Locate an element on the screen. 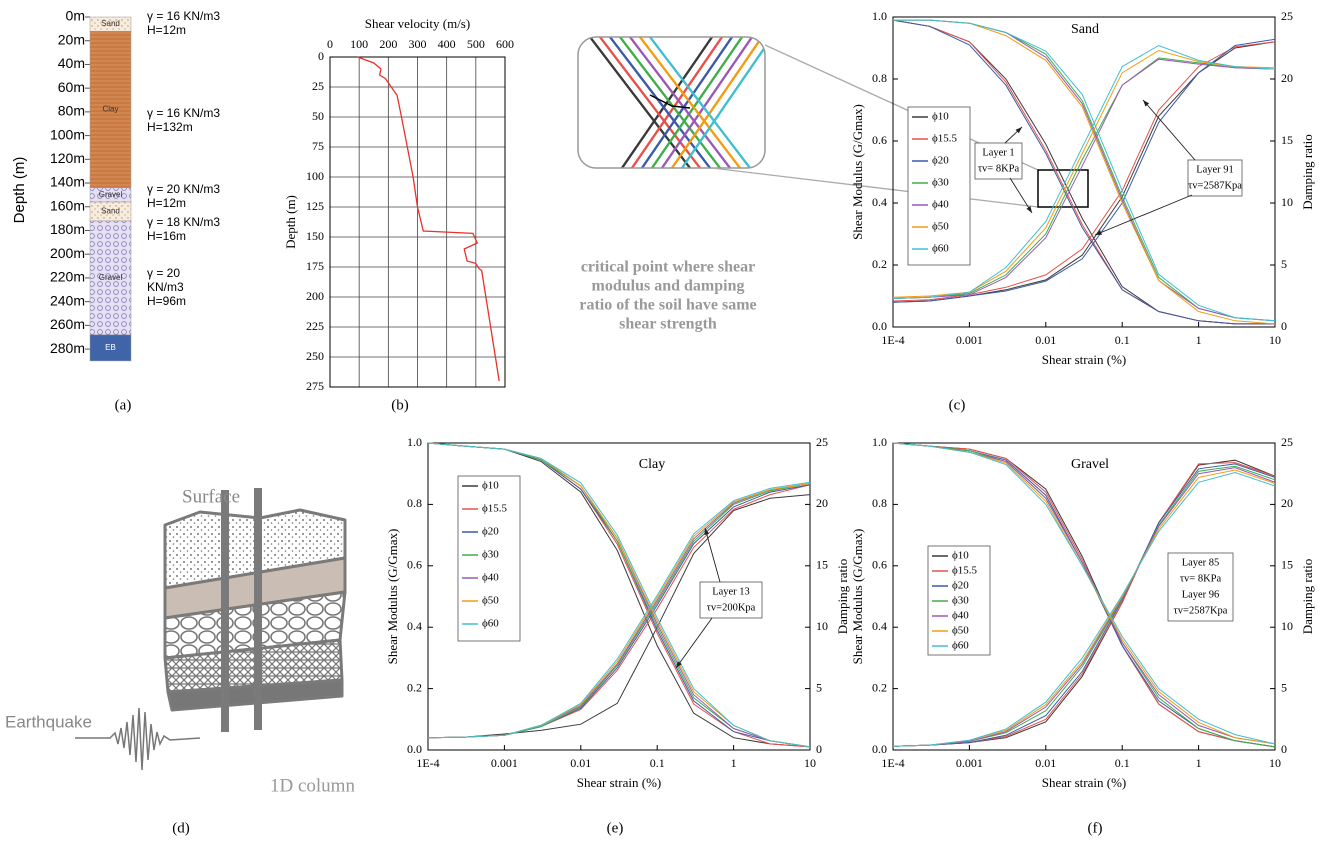 The height and width of the screenshot is (844, 1325). y-tick-label: 50 is located at coordinates (318, 116).